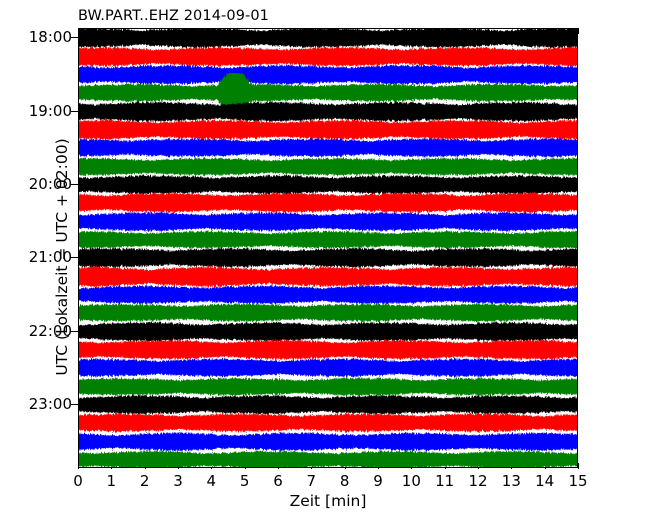 The height and width of the screenshot is (520, 650). What do you see at coordinates (311, 481) in the screenshot?
I see `x-tick-label: 7` at bounding box center [311, 481].